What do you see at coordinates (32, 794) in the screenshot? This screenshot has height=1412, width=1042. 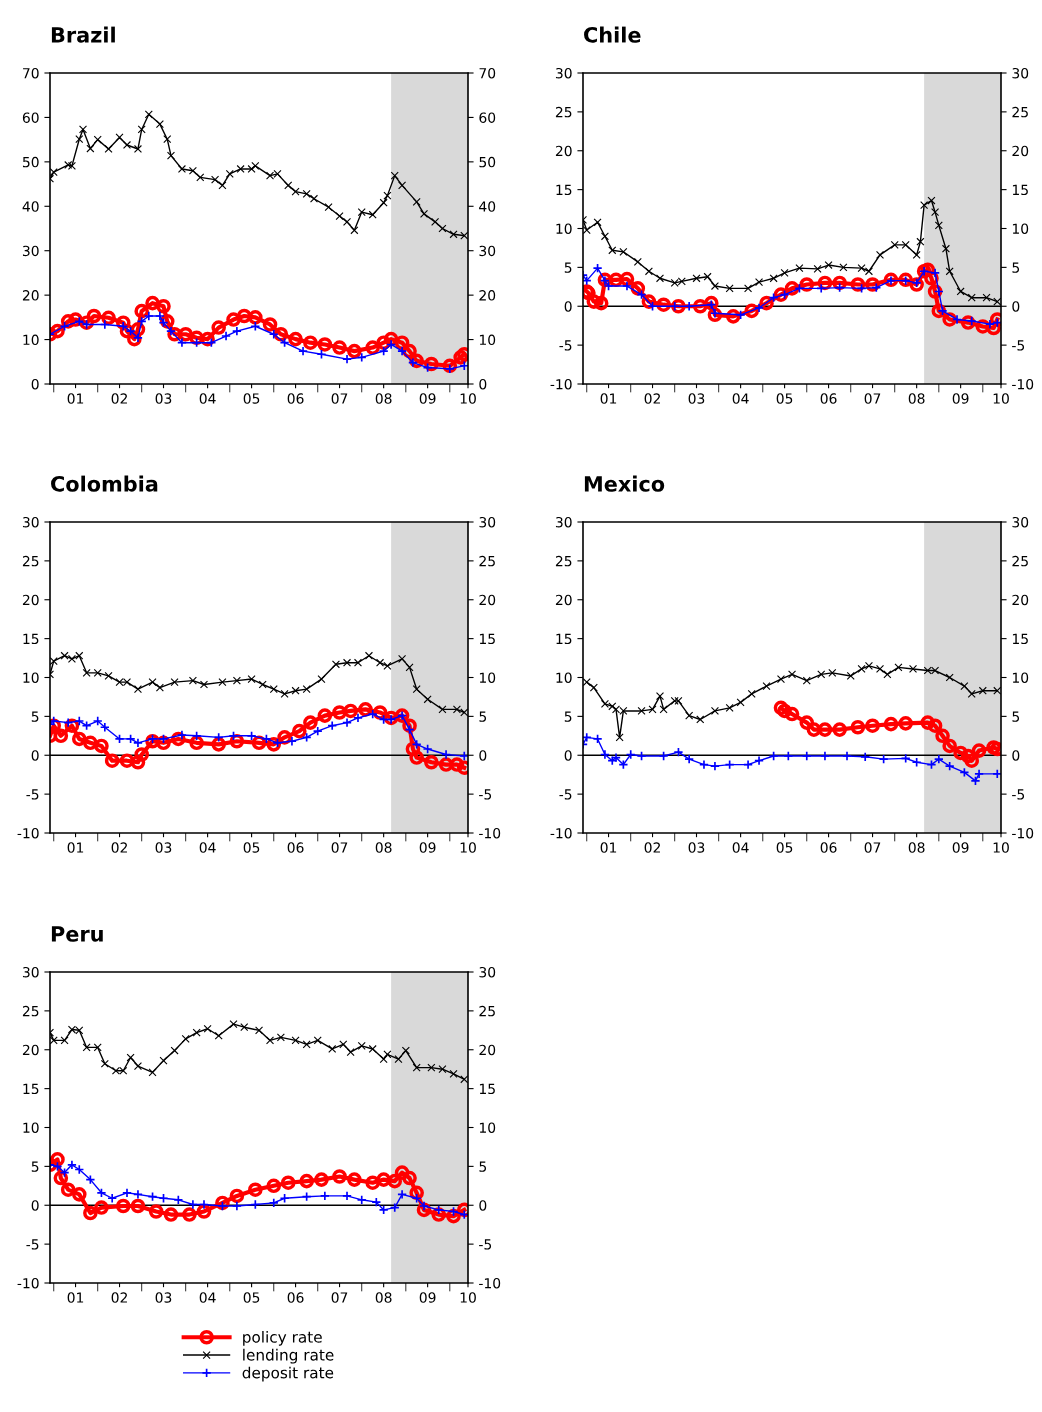 I see `y-tick-label: -5` at bounding box center [32, 794].